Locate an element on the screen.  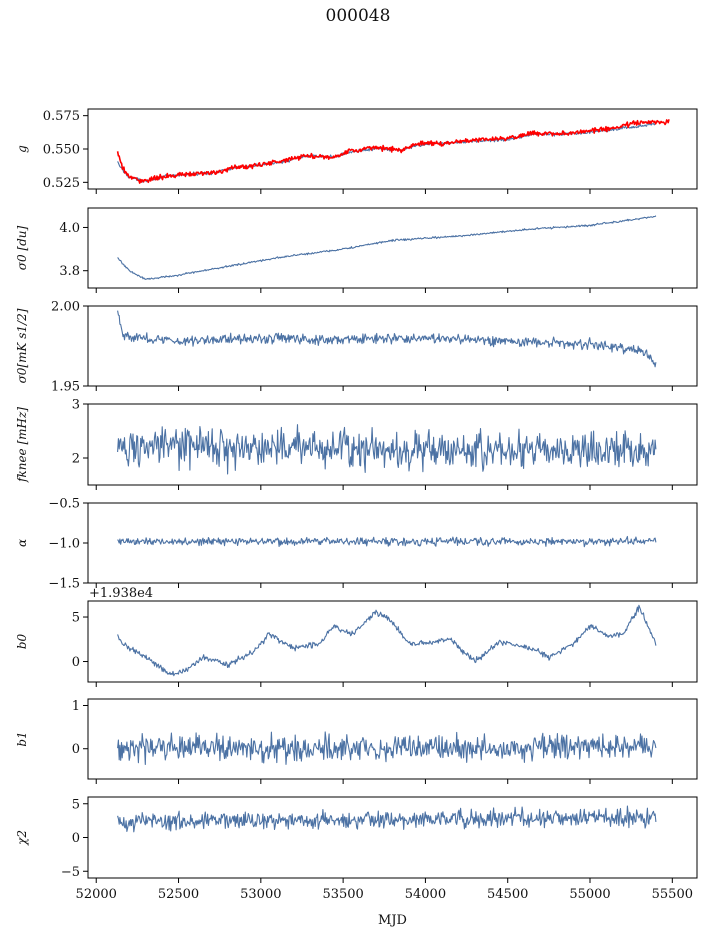
y-tick-label: 2.00 is located at coordinates (65, 307).